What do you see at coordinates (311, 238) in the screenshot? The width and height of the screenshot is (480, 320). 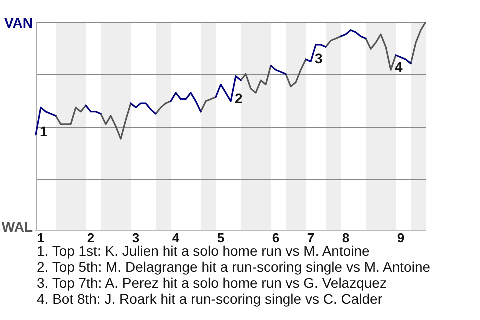 I see `x-tick-label: 7` at bounding box center [311, 238].